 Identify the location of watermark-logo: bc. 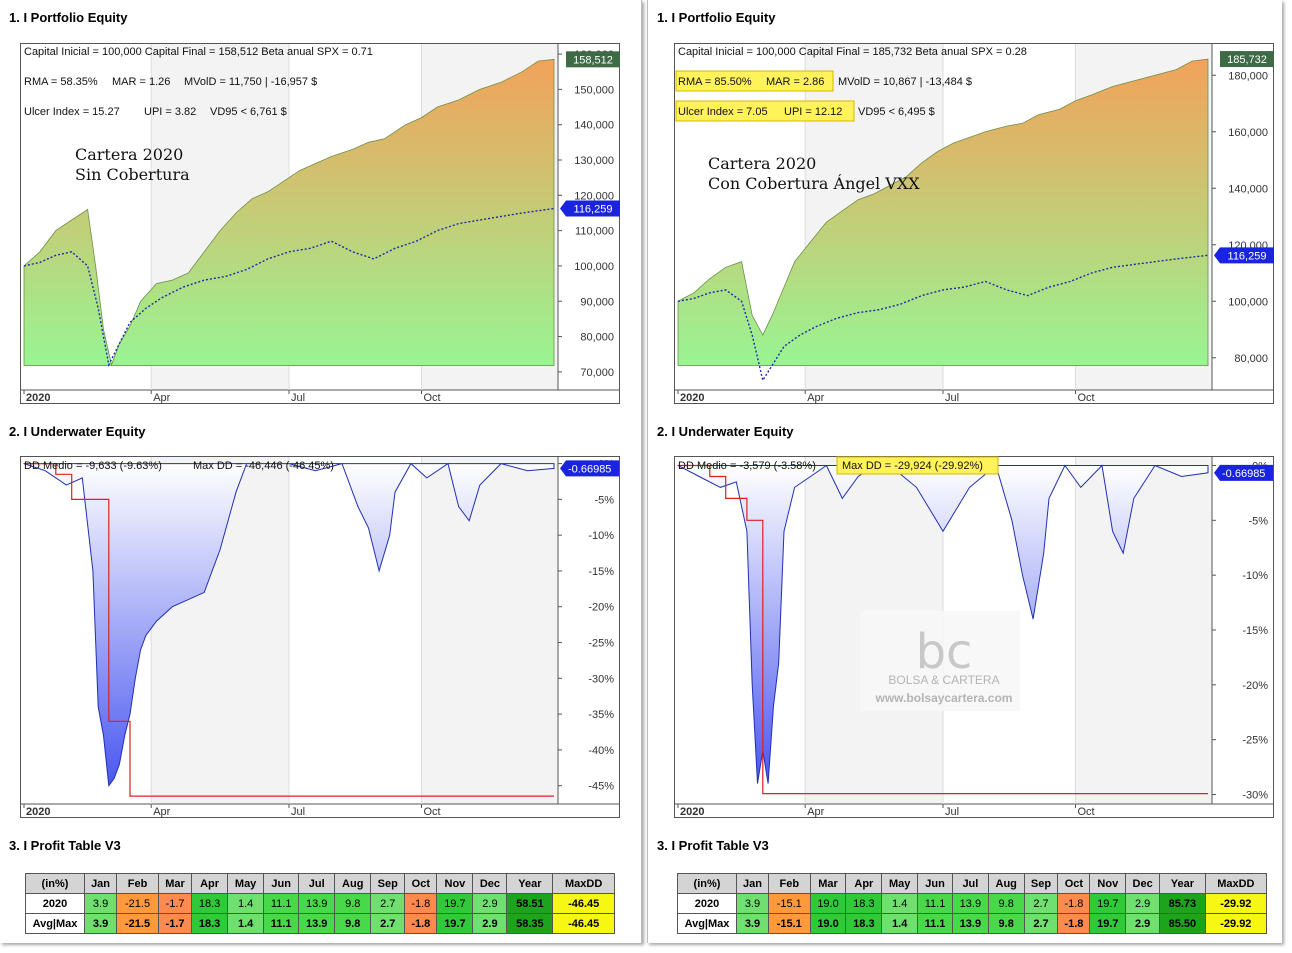
(944, 652).